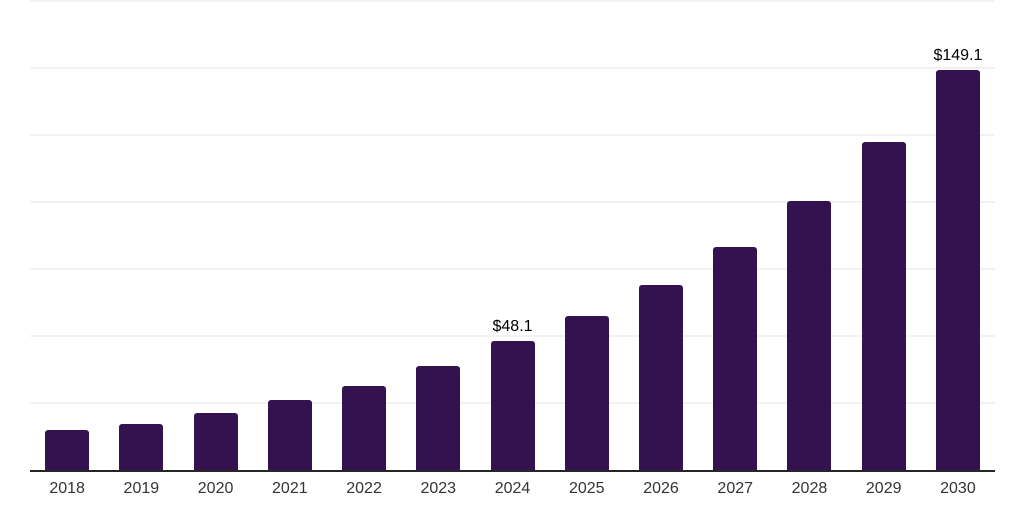  What do you see at coordinates (141, 446) in the screenshot?
I see `bar-2019` at bounding box center [141, 446].